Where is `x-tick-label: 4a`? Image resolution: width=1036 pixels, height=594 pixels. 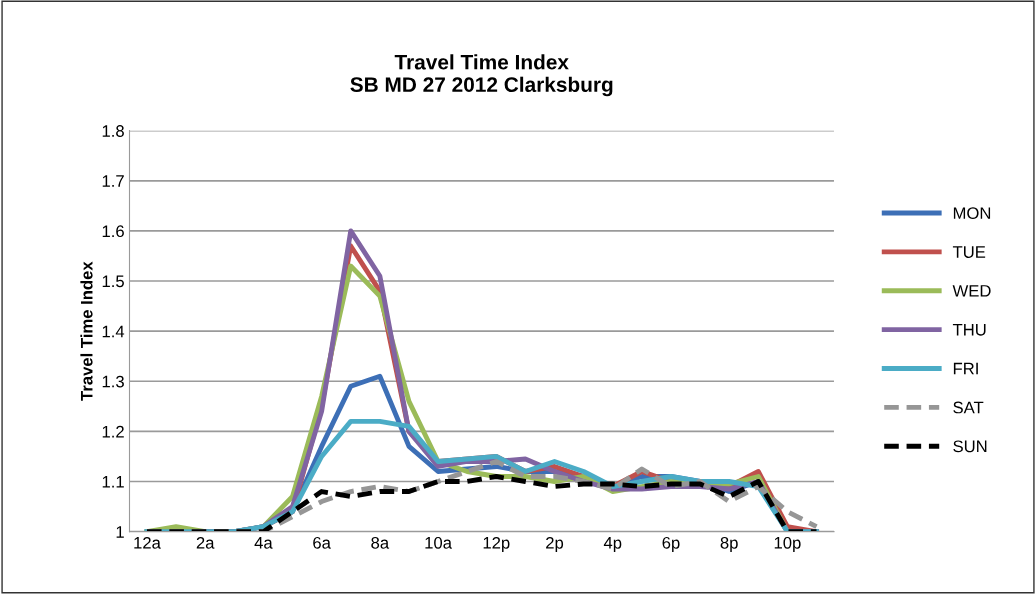
x-tick-label: 4a is located at coordinates (263, 543).